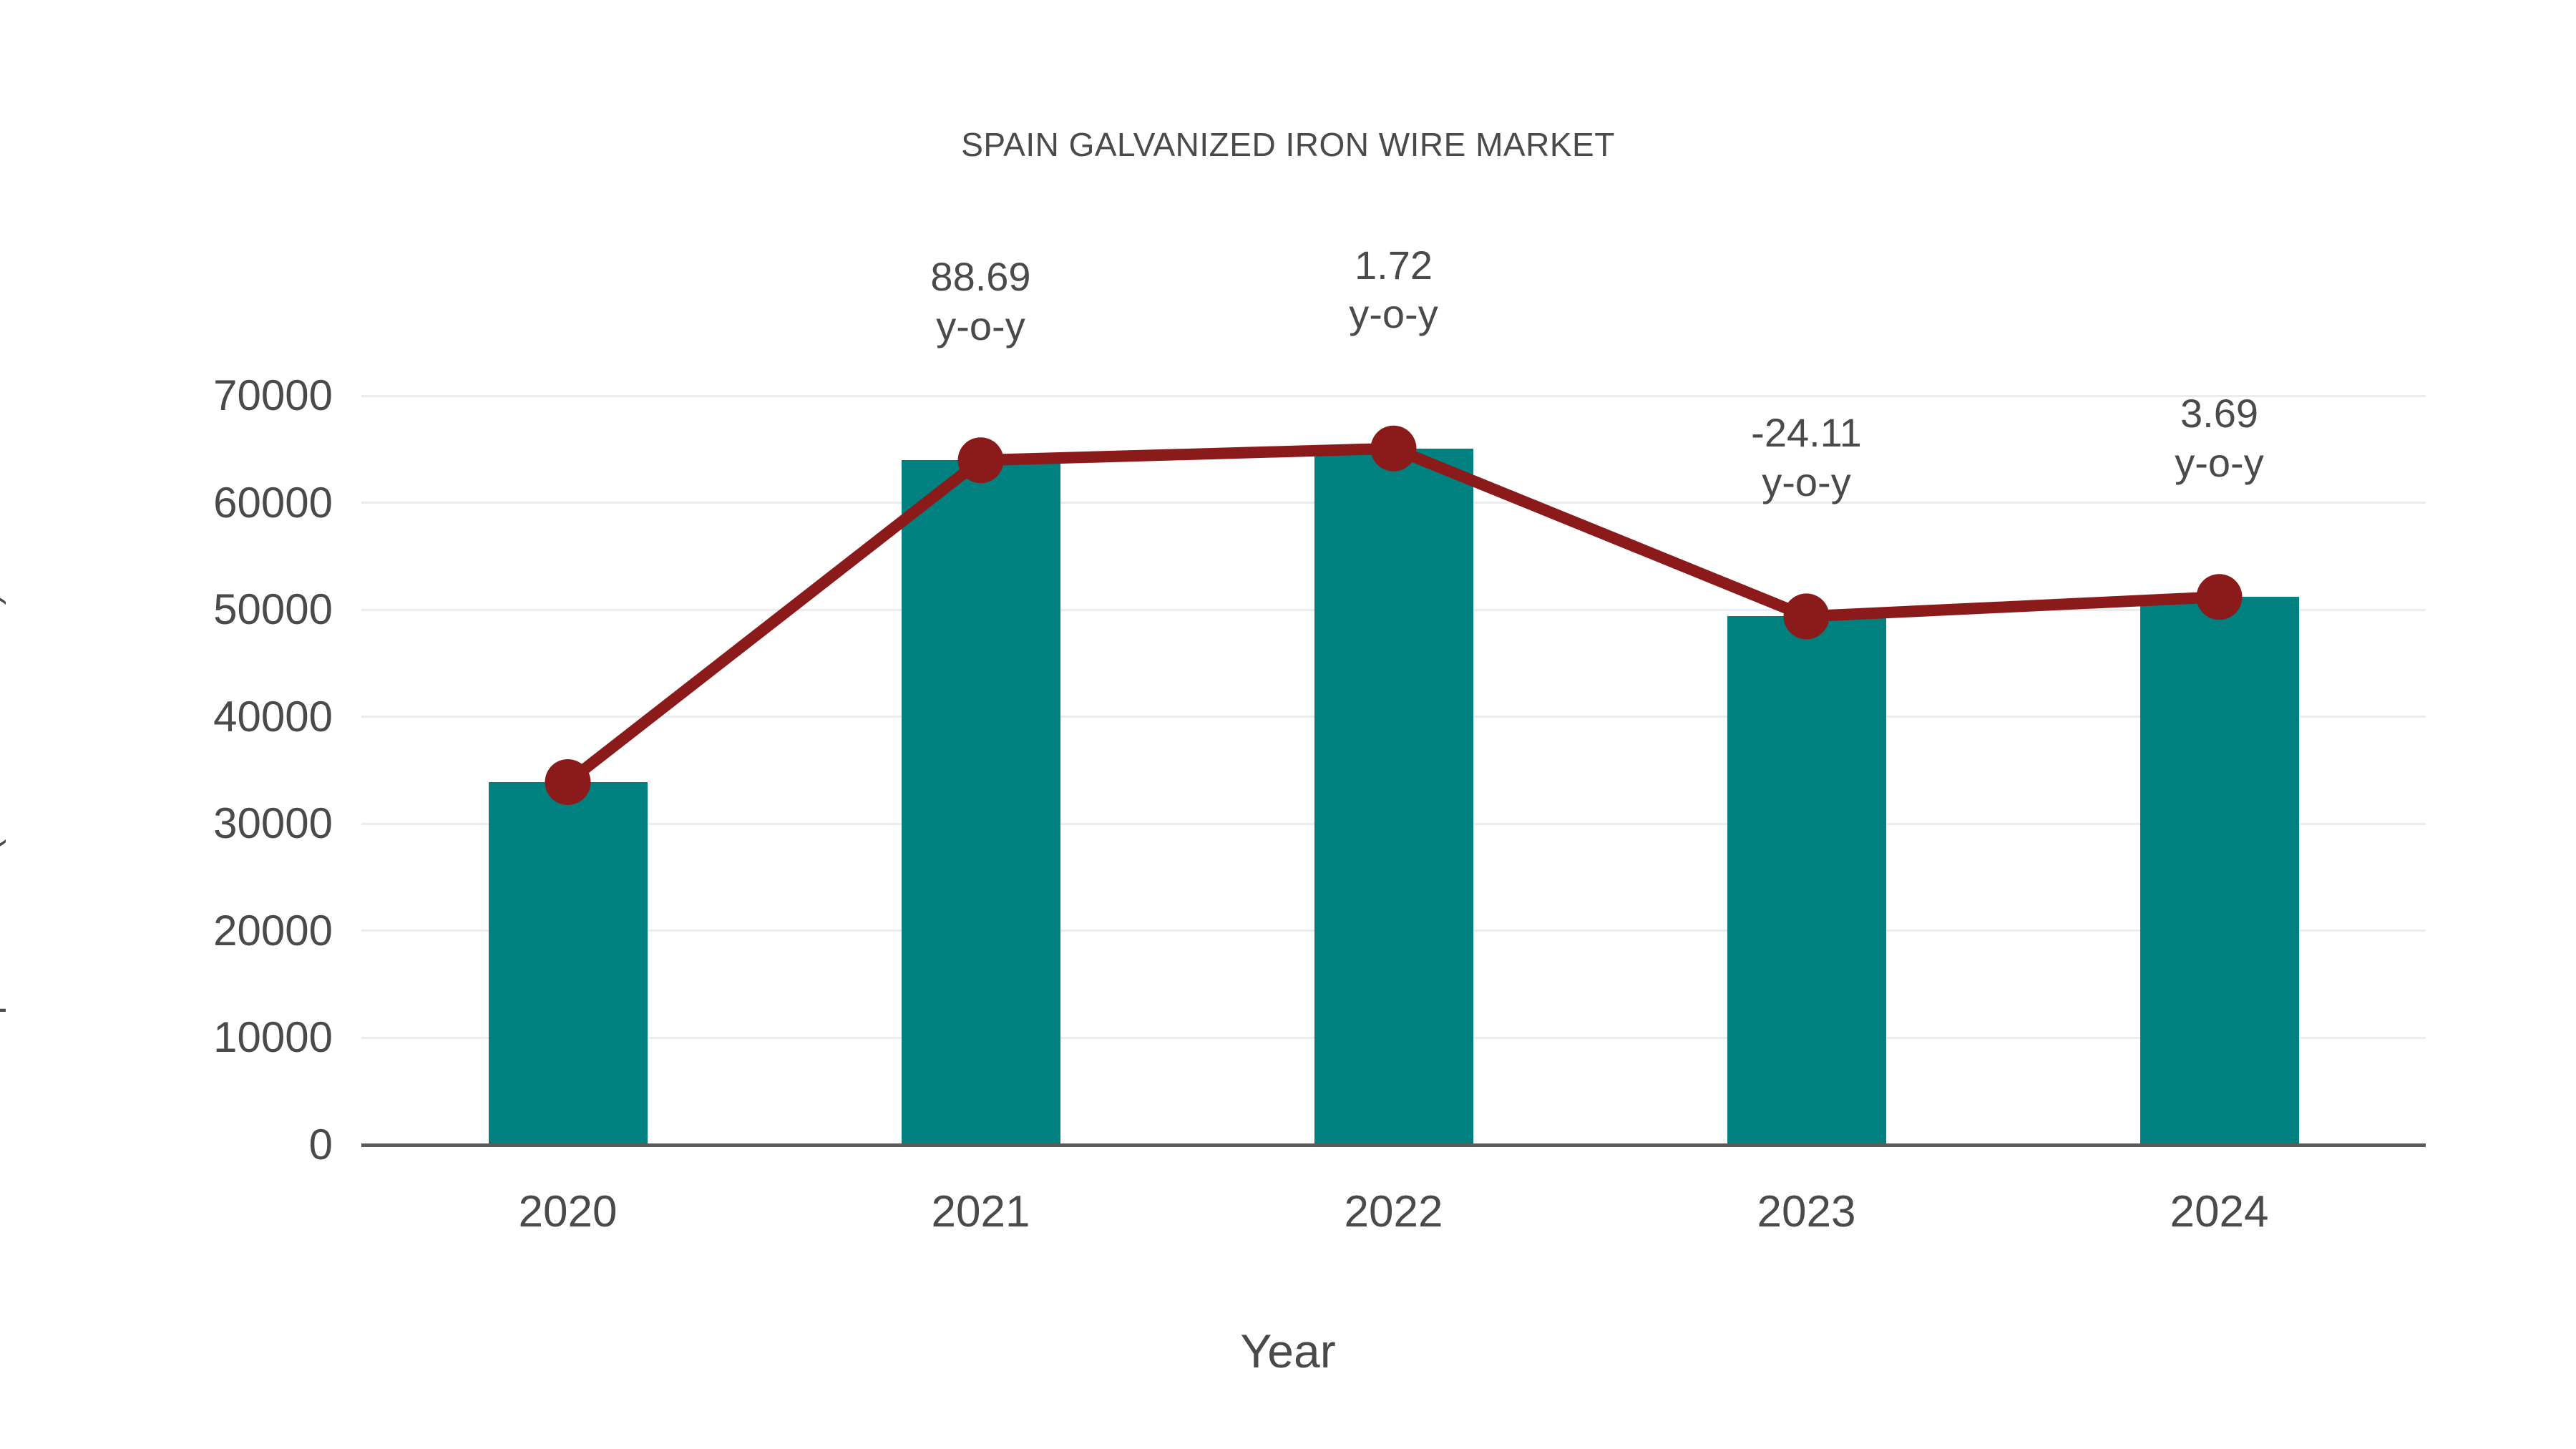 The width and height of the screenshot is (2576, 1449). I want to click on y-tick-label: 0, so click(320, 1145).